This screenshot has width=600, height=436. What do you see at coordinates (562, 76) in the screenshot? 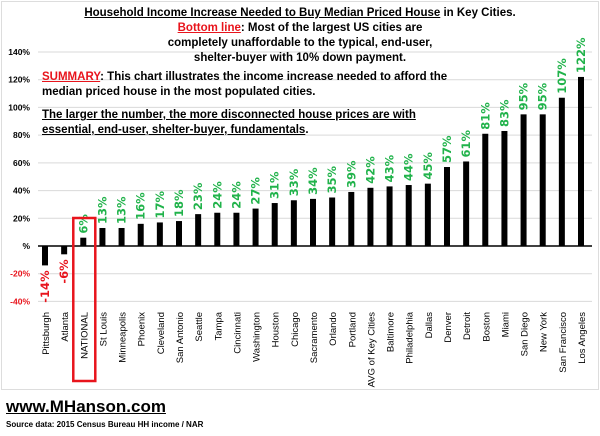
I see `data-label: 107%` at bounding box center [562, 76].